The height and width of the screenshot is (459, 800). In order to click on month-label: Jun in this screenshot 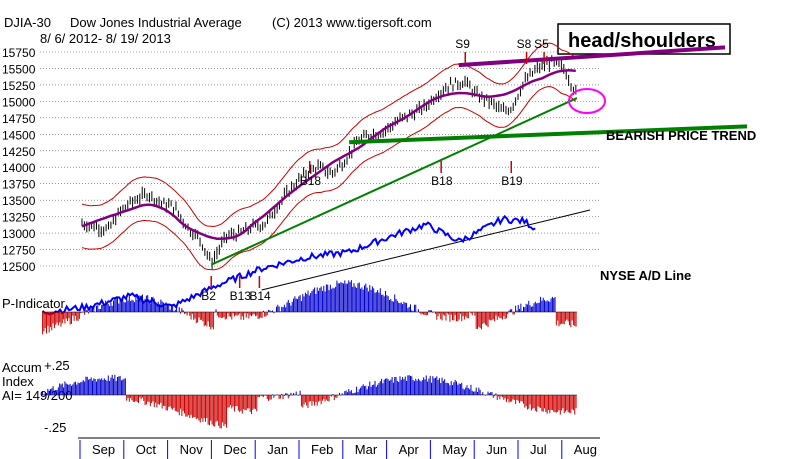, I will do `click(496, 449)`.